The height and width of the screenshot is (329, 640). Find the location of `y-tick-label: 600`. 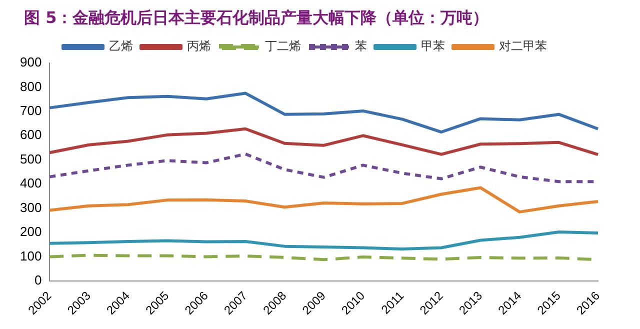

y-tick-label: 600 is located at coordinates (31, 134).